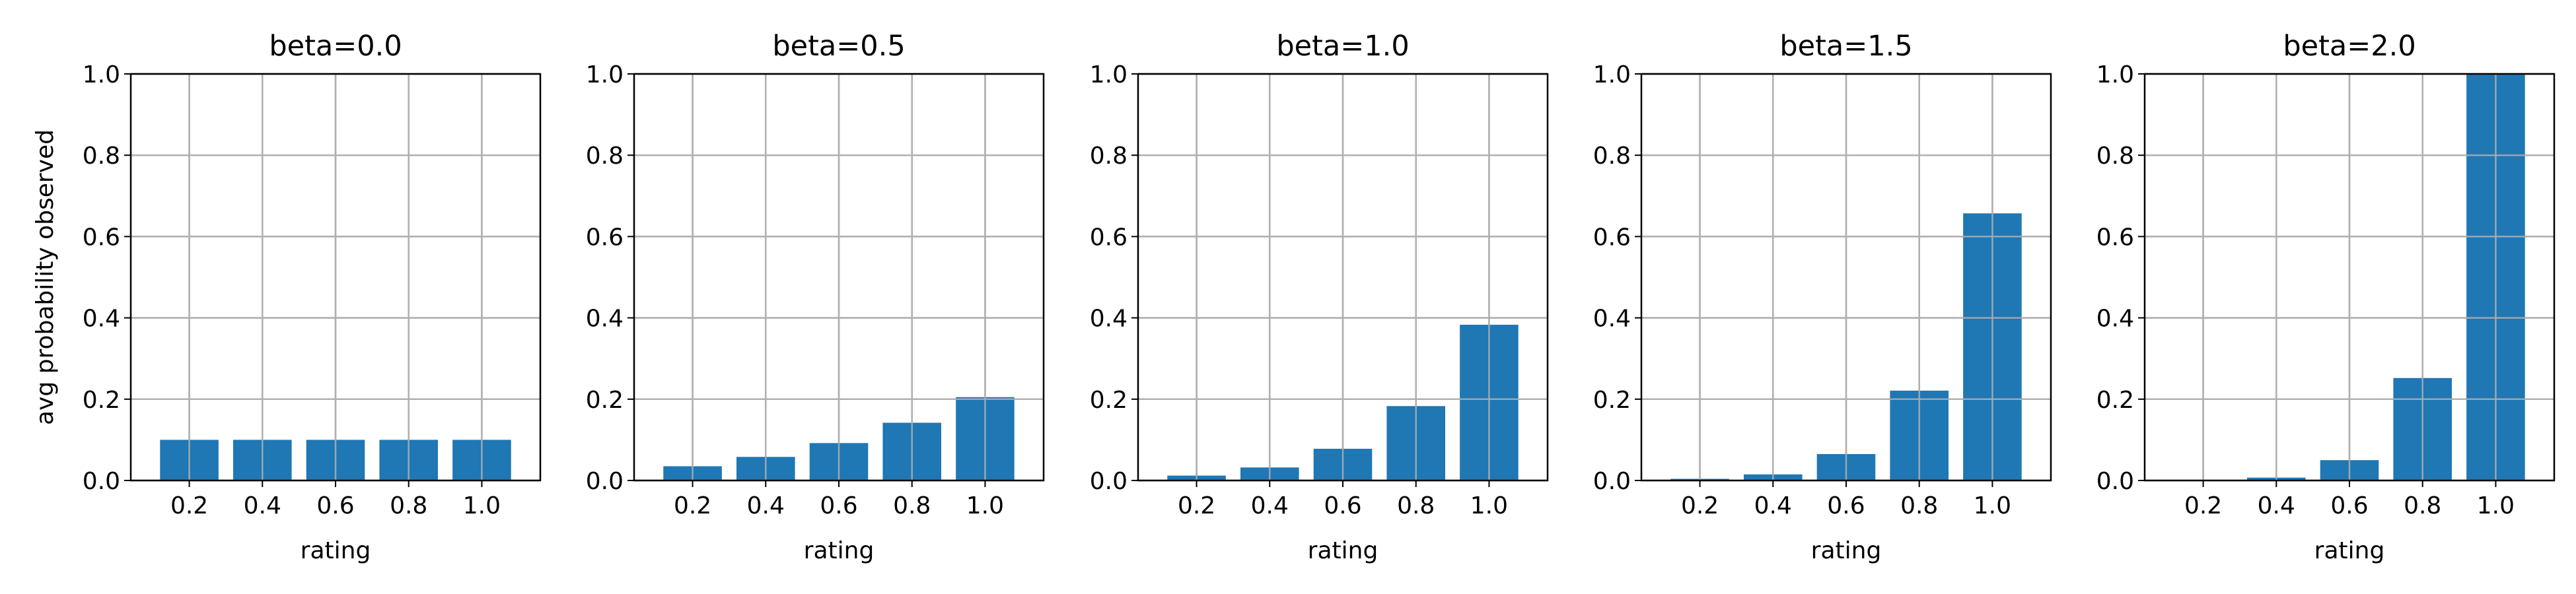 The width and height of the screenshot is (2576, 594). Describe the element at coordinates (45, 277) in the screenshot. I see `y-axis-label: avg probability observed` at that location.